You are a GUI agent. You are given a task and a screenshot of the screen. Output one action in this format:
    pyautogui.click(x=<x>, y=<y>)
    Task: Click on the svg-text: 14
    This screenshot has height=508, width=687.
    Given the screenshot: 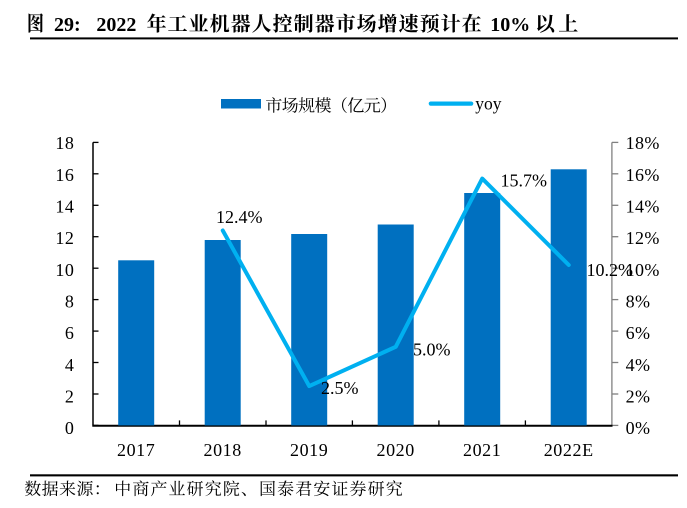 What is the action you would take?
    pyautogui.click(x=64, y=207)
    